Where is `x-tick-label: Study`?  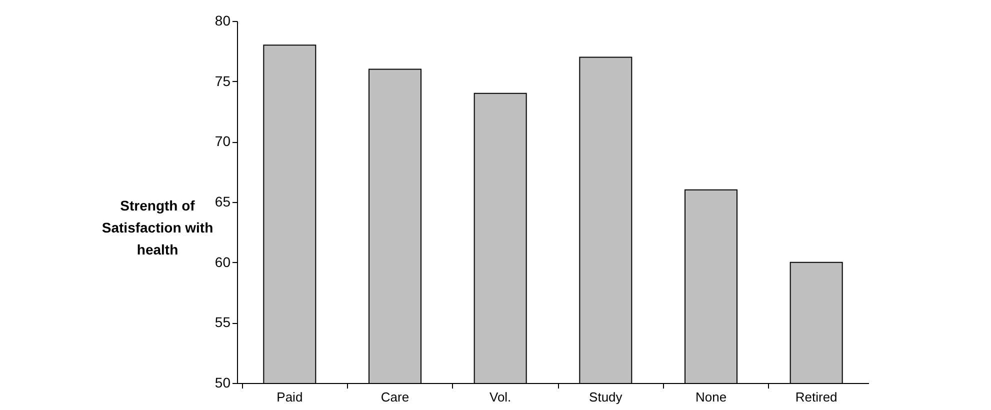
x-tick-label: Study is located at coordinates (606, 397).